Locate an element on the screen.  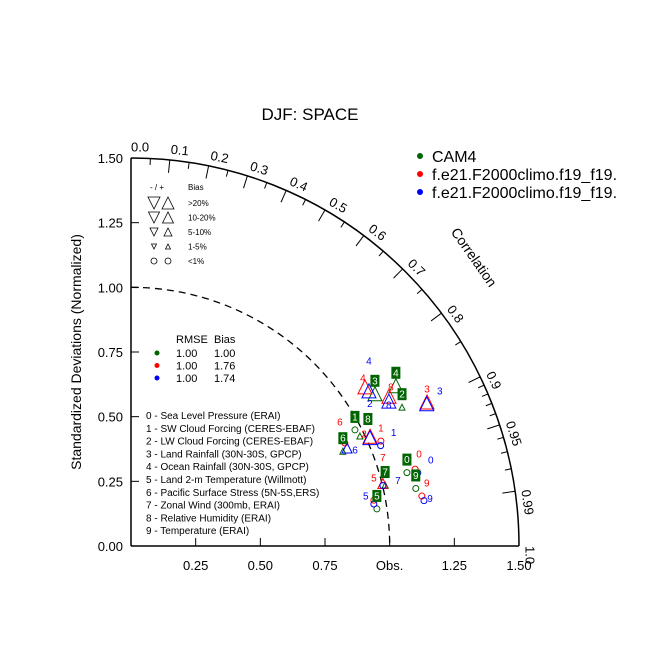
variable-legend-item: 4 - Ocean Rainfall (30N-30S, GPCP) is located at coordinates (227, 467).